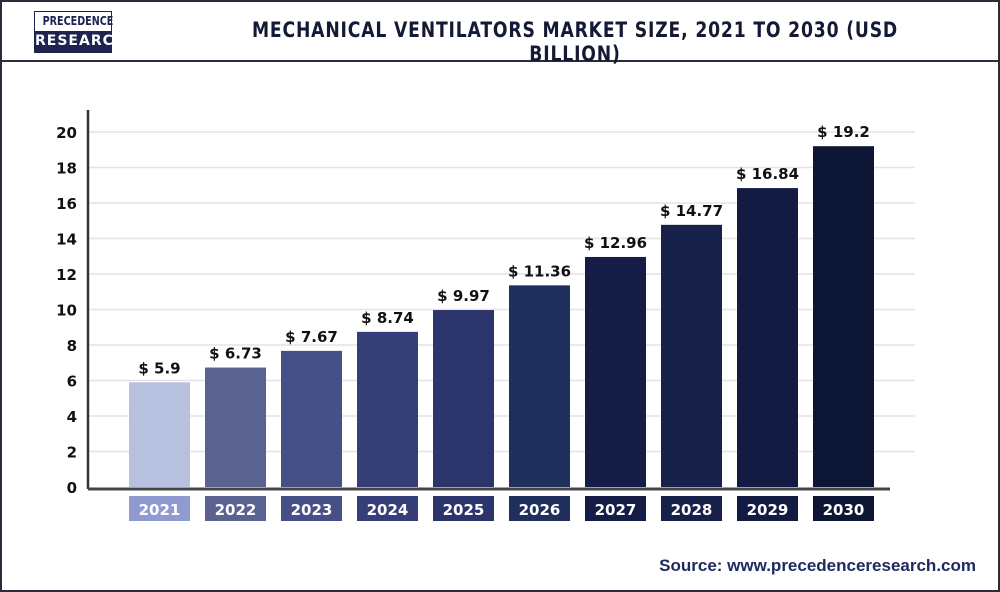  I want to click on x-tick-label: 2028, so click(692, 510).